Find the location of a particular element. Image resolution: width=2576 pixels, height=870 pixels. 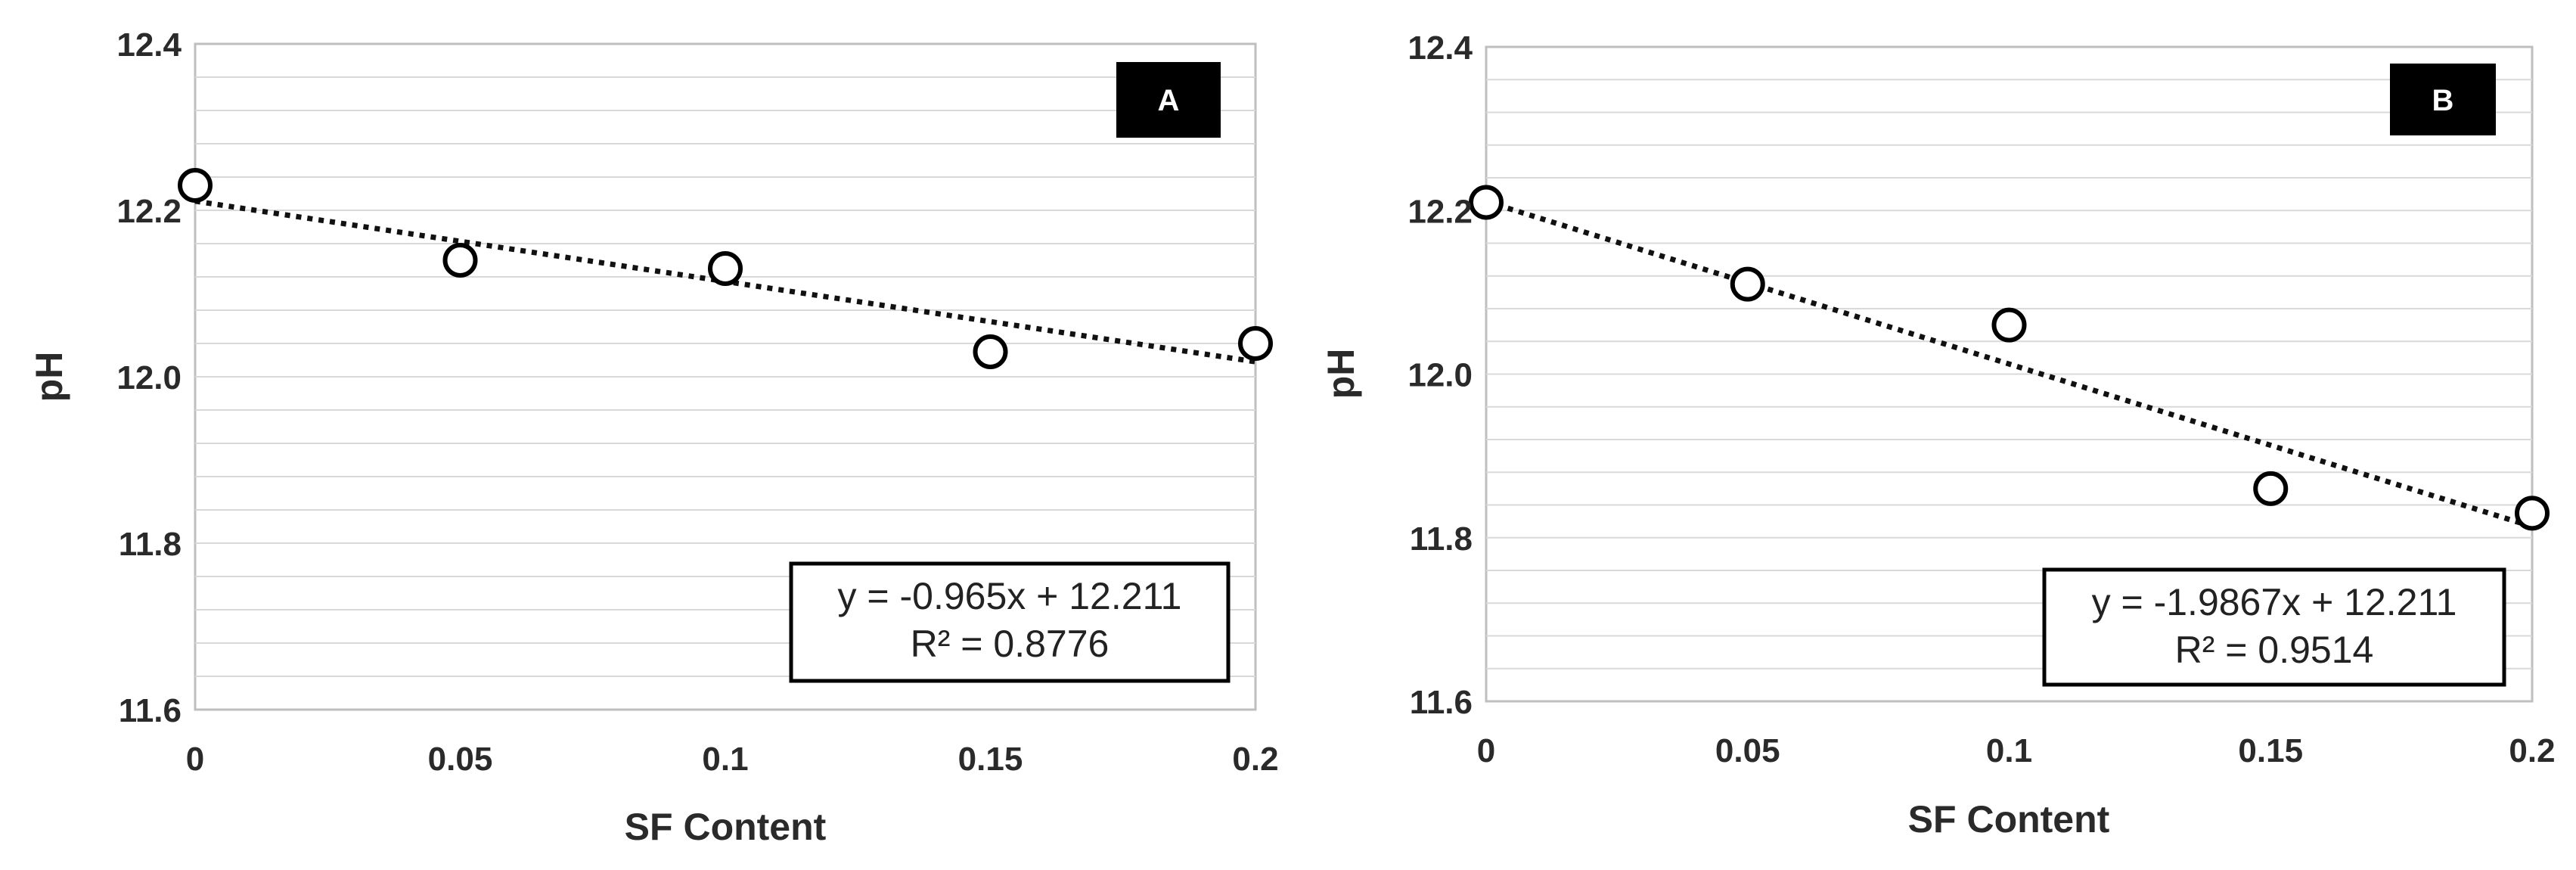

panel-label-badge: B is located at coordinates (2443, 99).